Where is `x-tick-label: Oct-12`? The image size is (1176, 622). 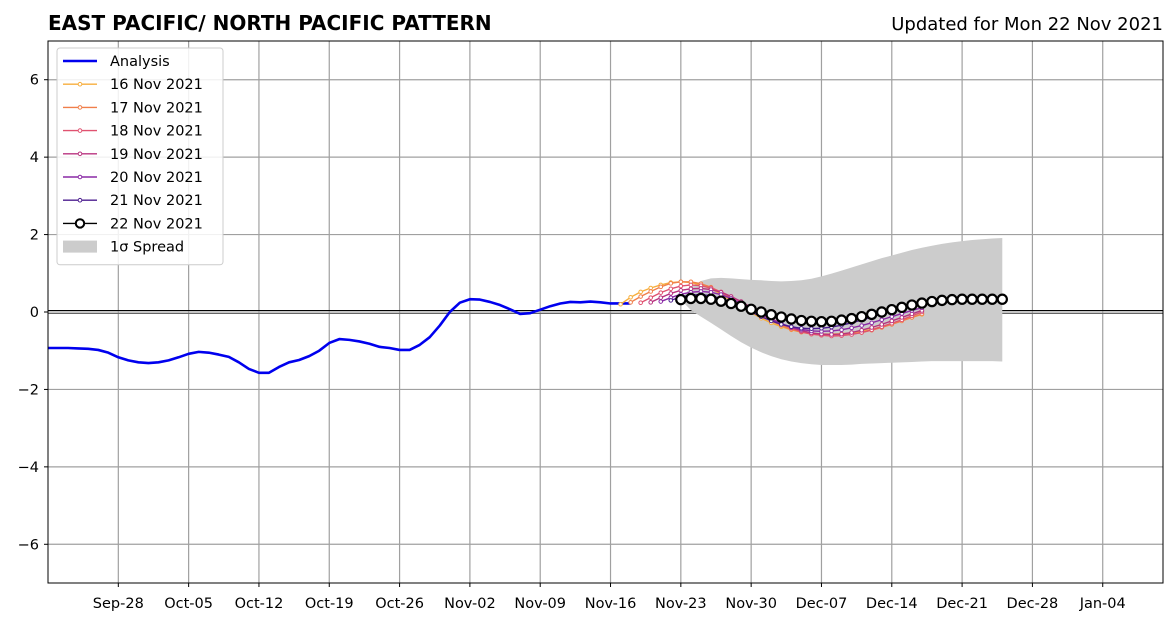
x-tick-label: Oct-12 is located at coordinates (259, 604).